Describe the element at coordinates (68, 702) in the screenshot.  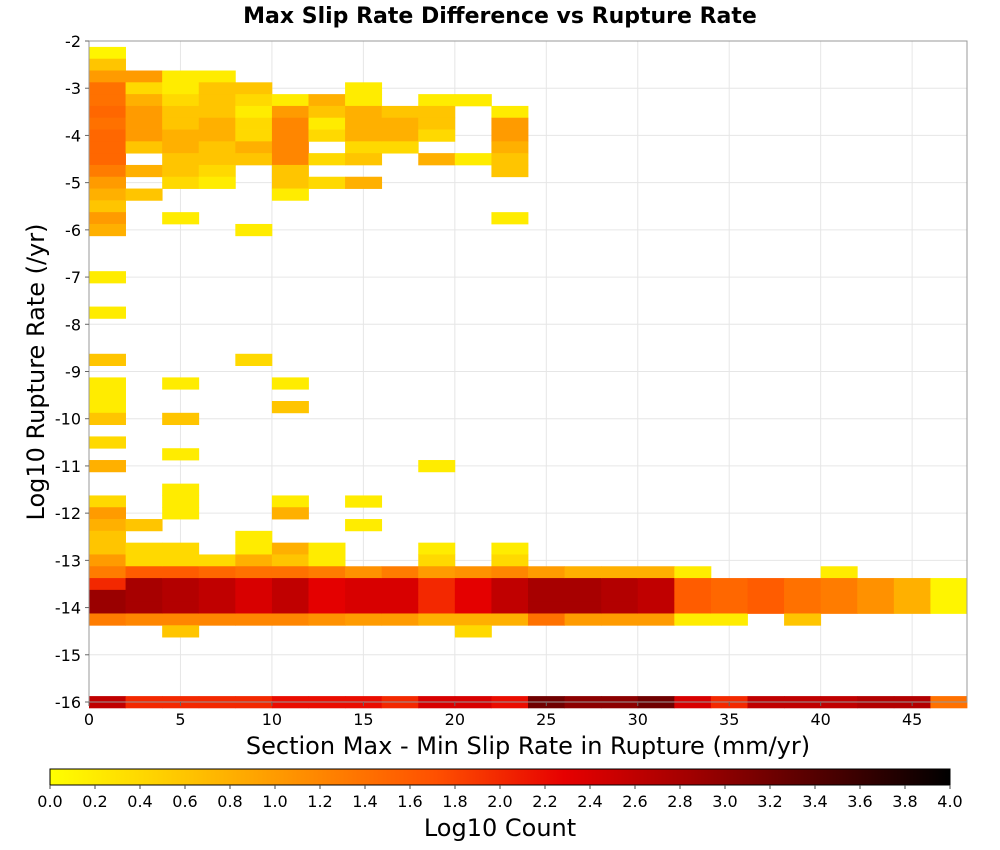
I see `y-tick-label: -16` at that location.